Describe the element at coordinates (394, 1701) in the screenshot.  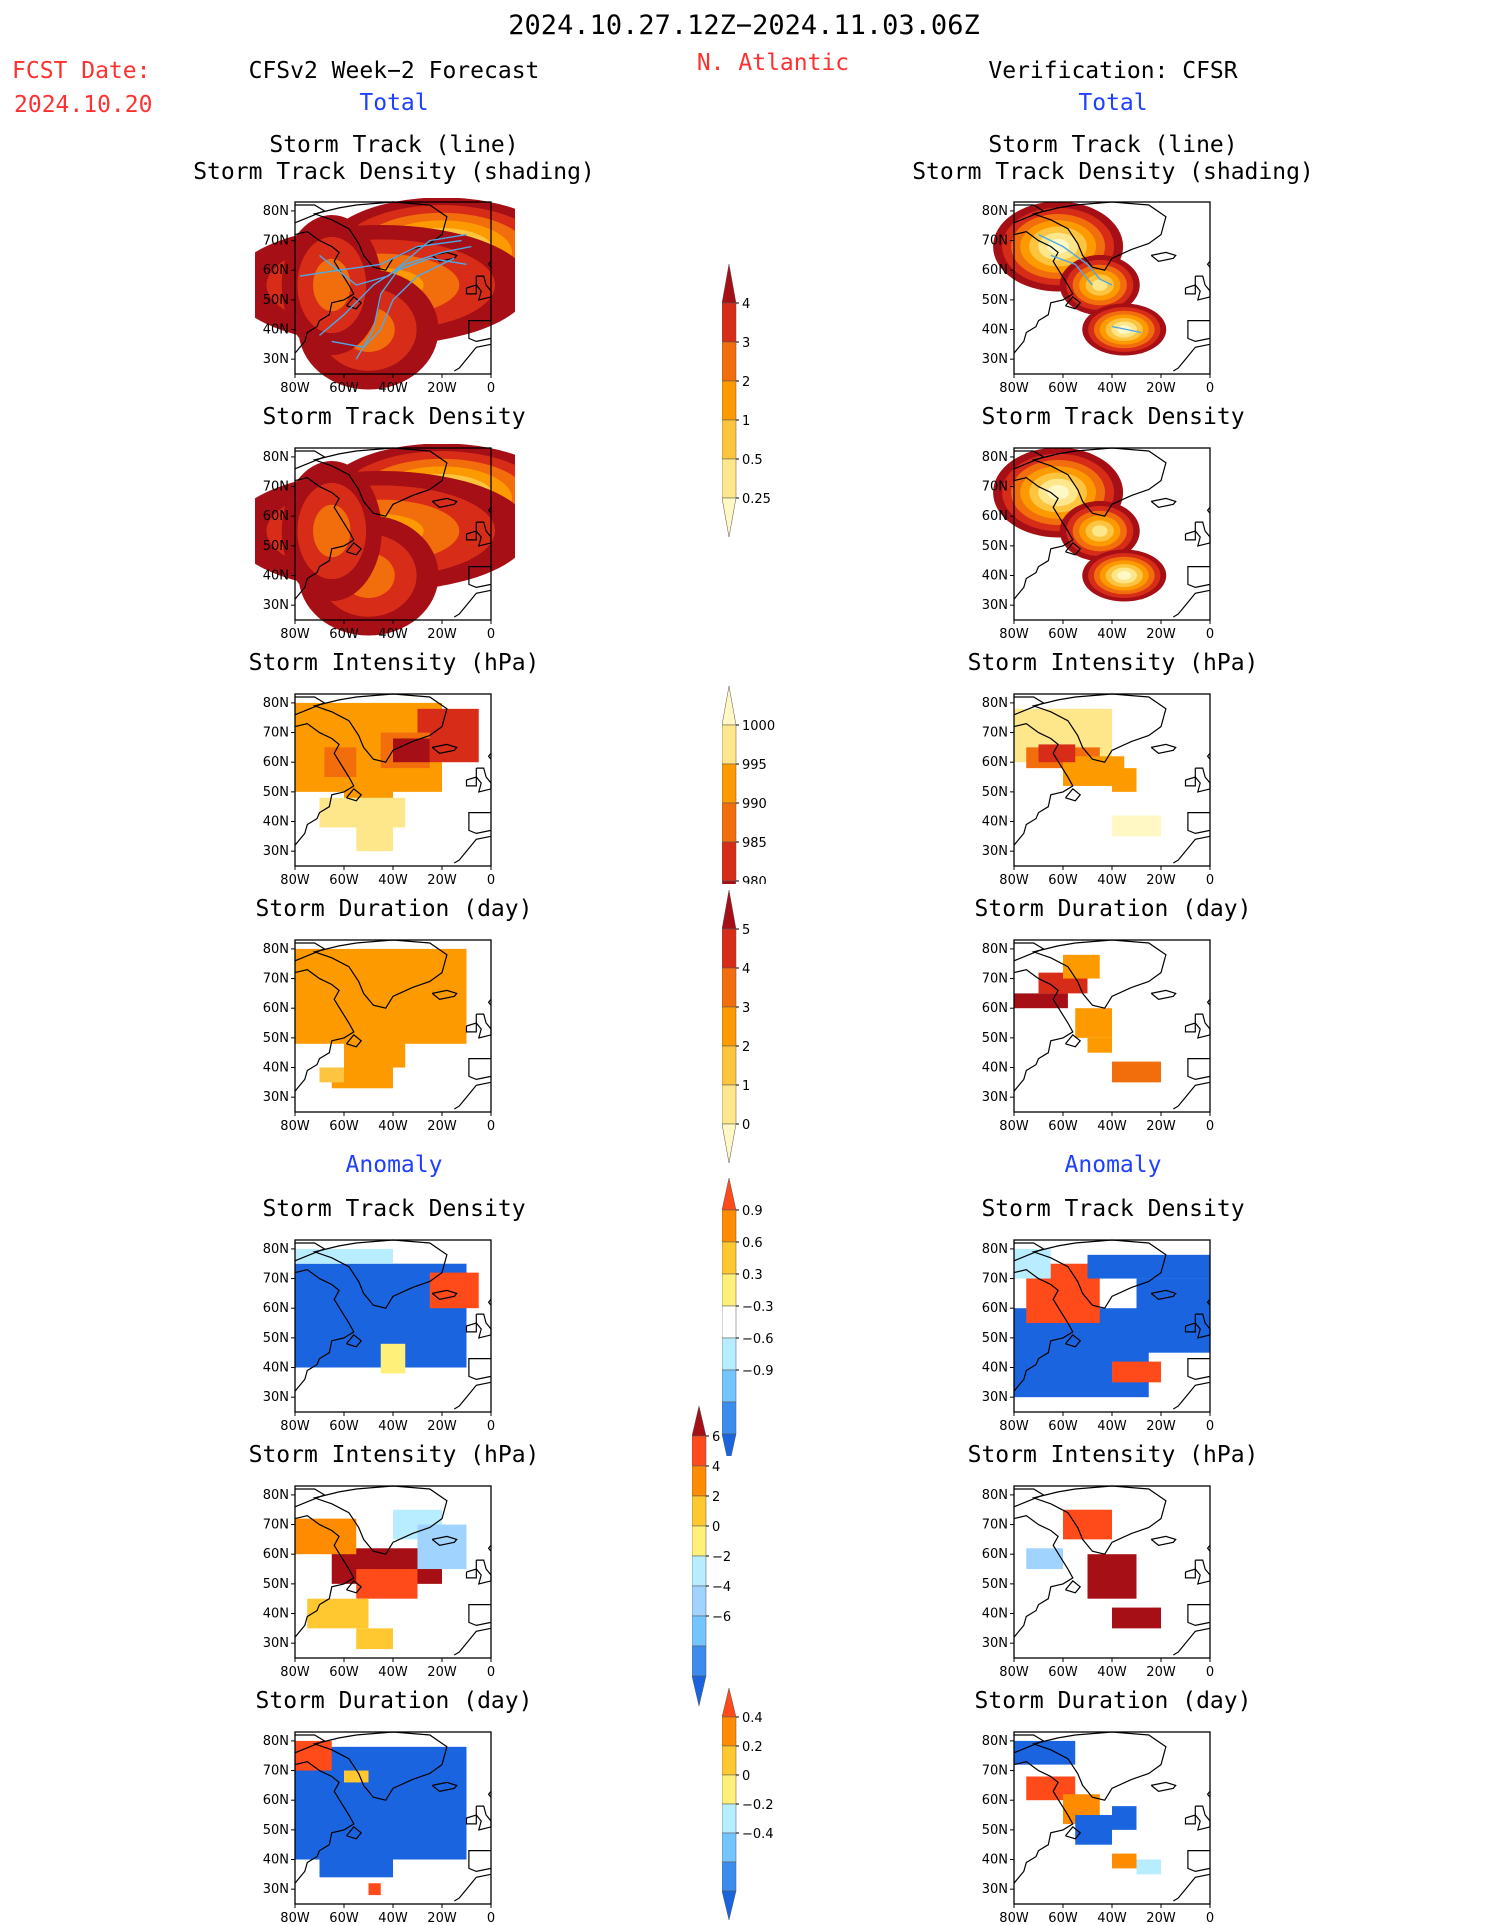
I see `panel-title-13: Storm Duration (day)` at that location.